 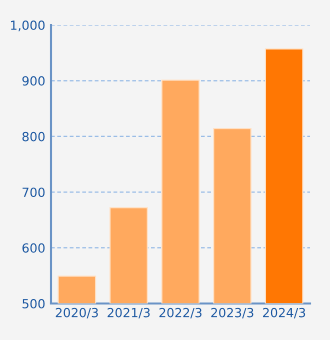 What do you see at coordinates (284, 313) in the screenshot?
I see `x-tick-label: 2024/3` at bounding box center [284, 313].